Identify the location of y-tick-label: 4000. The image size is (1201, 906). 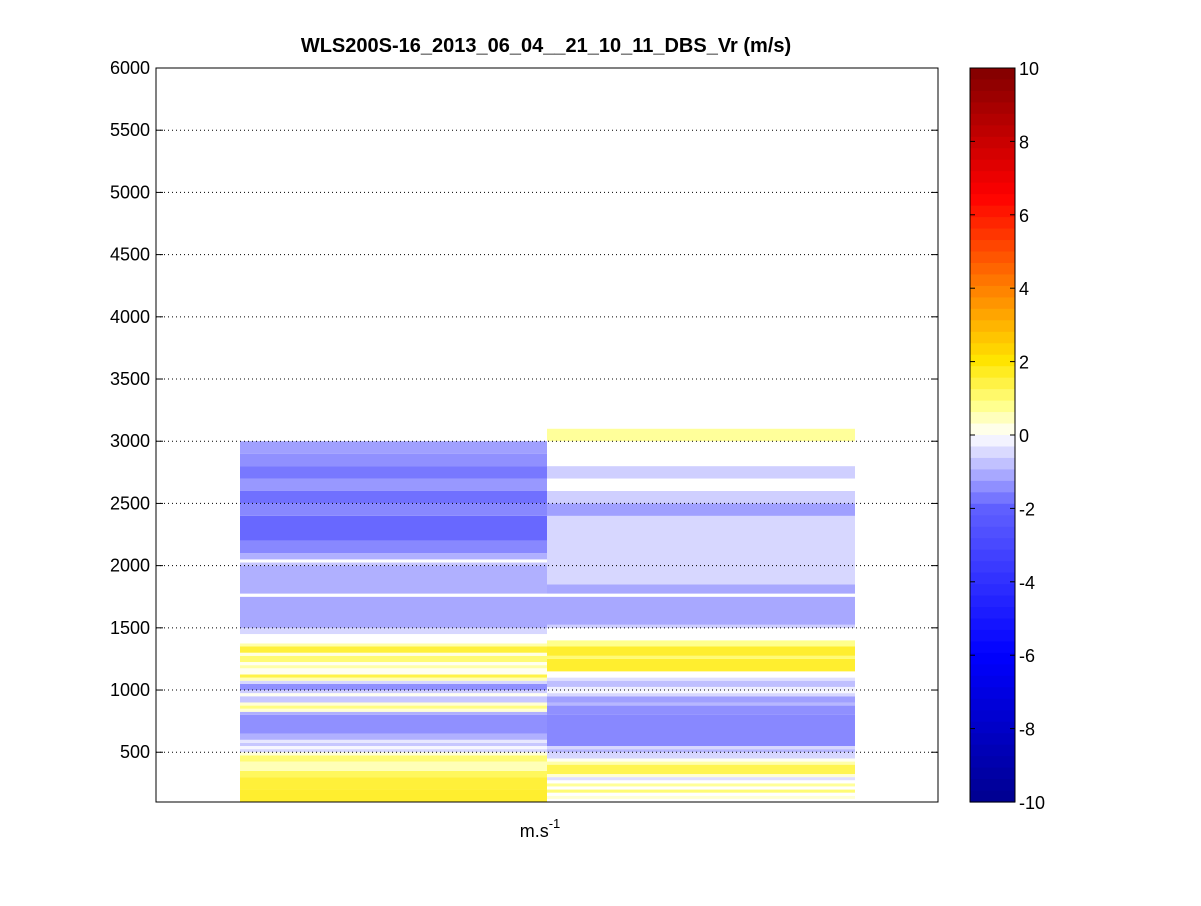
(130, 317).